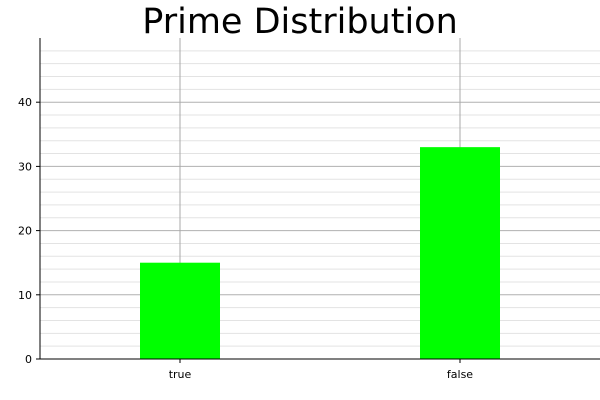 The width and height of the screenshot is (600, 400). I want to click on y-tick-label: 10, so click(25, 295).